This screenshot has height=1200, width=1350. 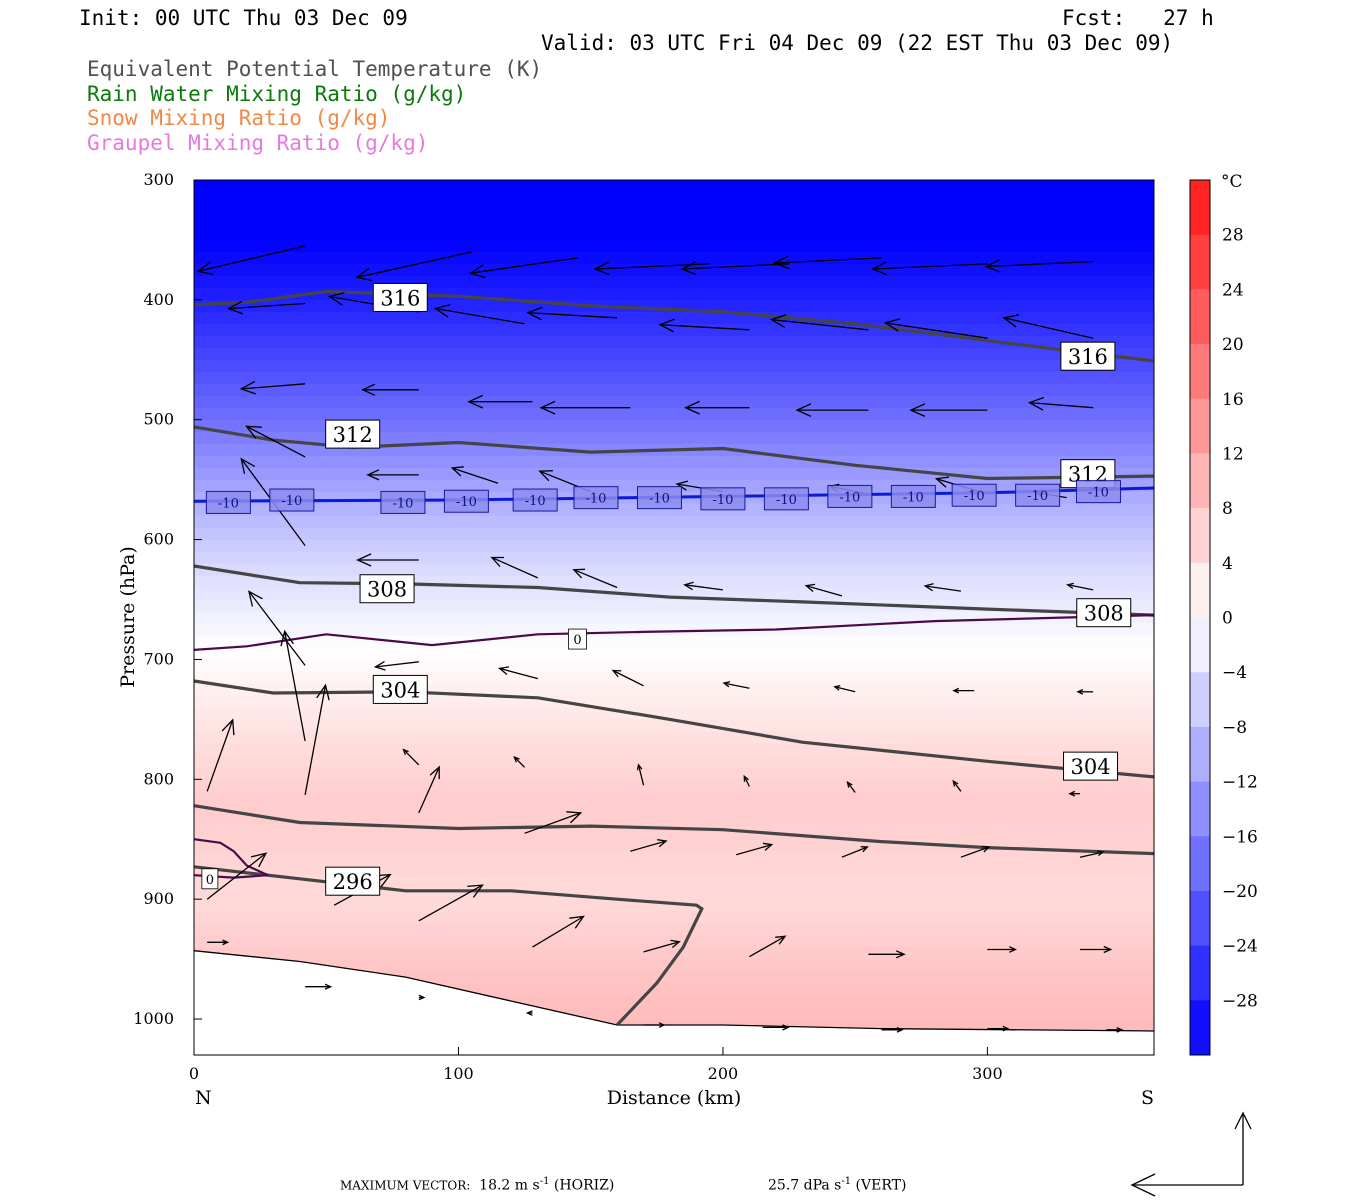 I want to click on y-tick-label: 800, so click(x=158, y=778).